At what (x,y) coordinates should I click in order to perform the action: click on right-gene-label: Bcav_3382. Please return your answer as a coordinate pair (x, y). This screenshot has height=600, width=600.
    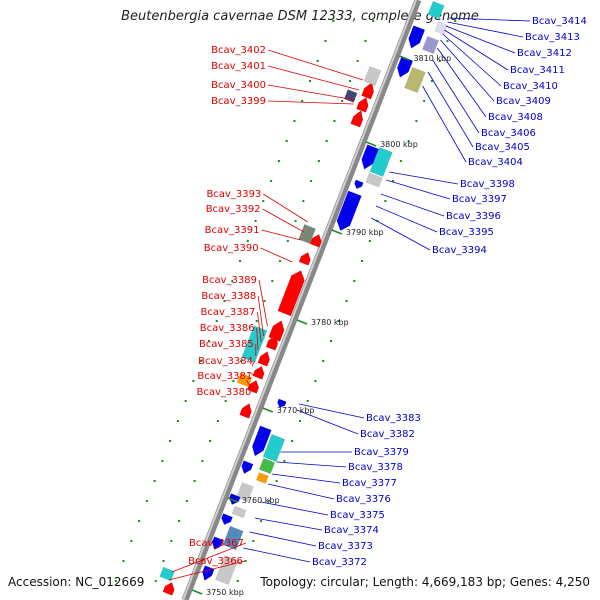
    Looking at the image, I should click on (387, 434).